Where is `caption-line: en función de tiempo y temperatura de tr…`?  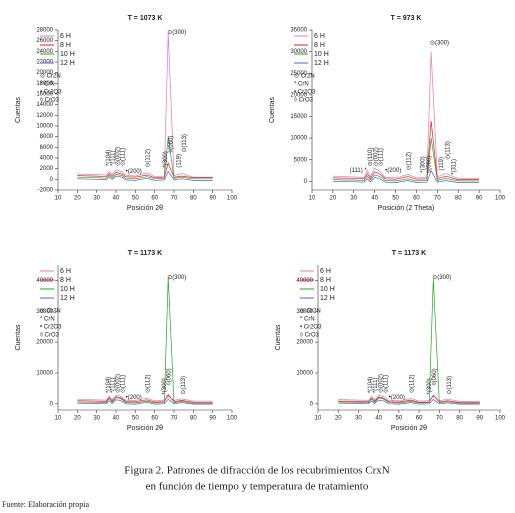 caption-line: en función de tiempo y temperatura de tr… is located at coordinates (257, 487).